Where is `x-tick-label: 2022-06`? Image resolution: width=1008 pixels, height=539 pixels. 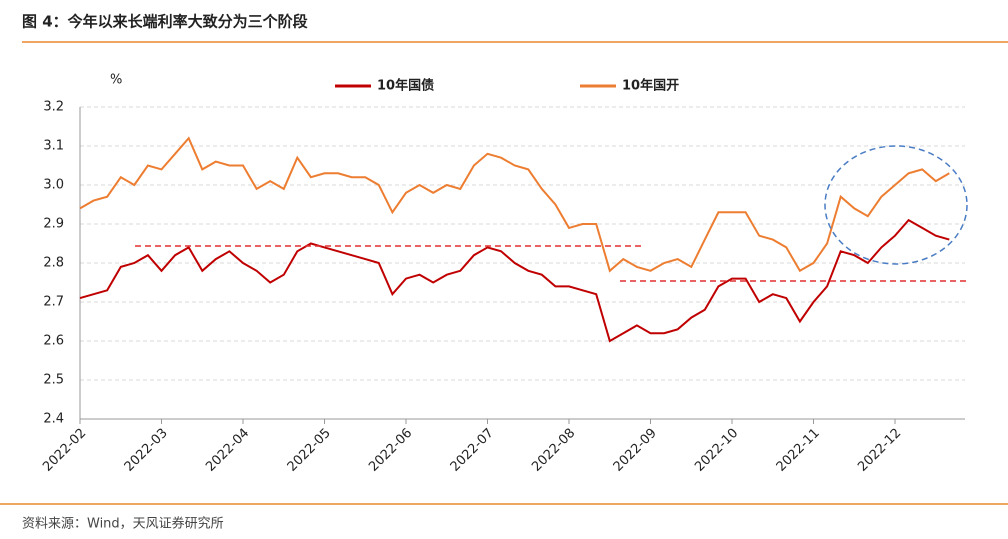
x-tick-label: 2022-06 is located at coordinates (390, 450).